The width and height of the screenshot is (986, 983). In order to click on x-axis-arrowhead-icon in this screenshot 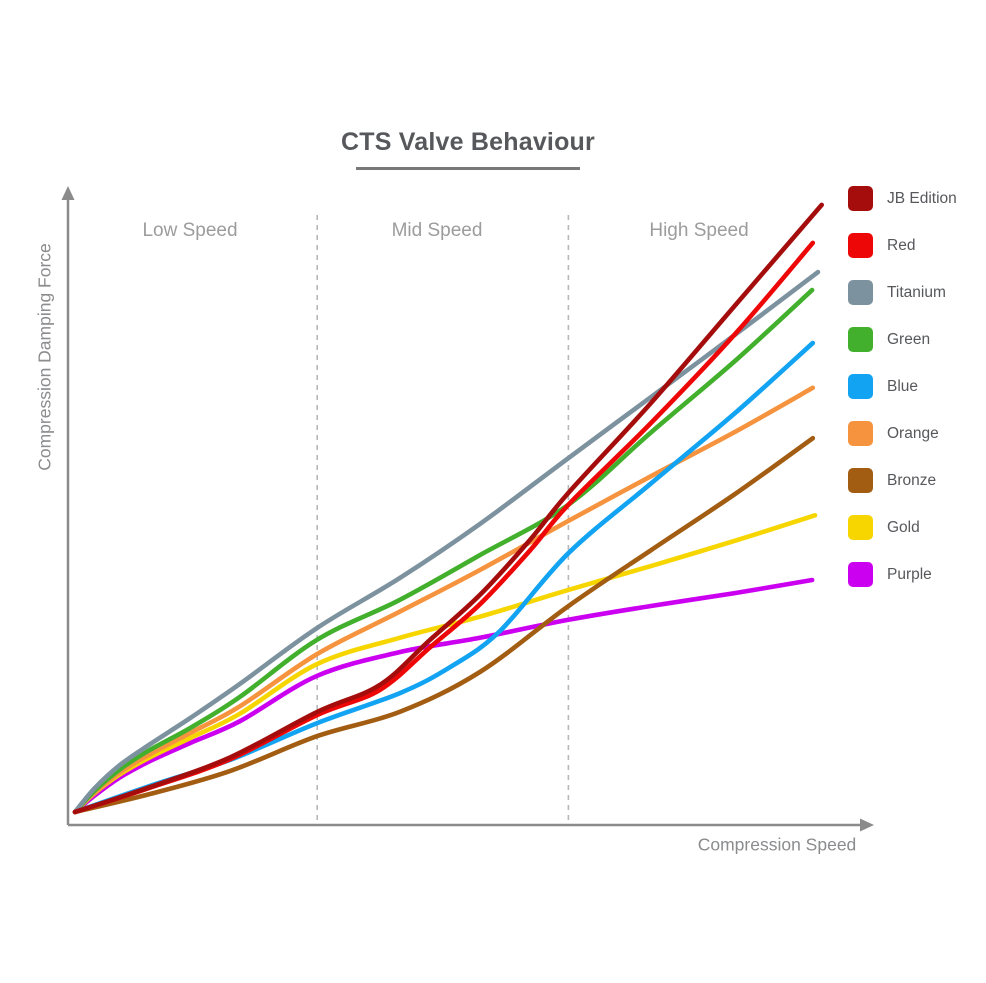, I will do `click(867, 825)`.